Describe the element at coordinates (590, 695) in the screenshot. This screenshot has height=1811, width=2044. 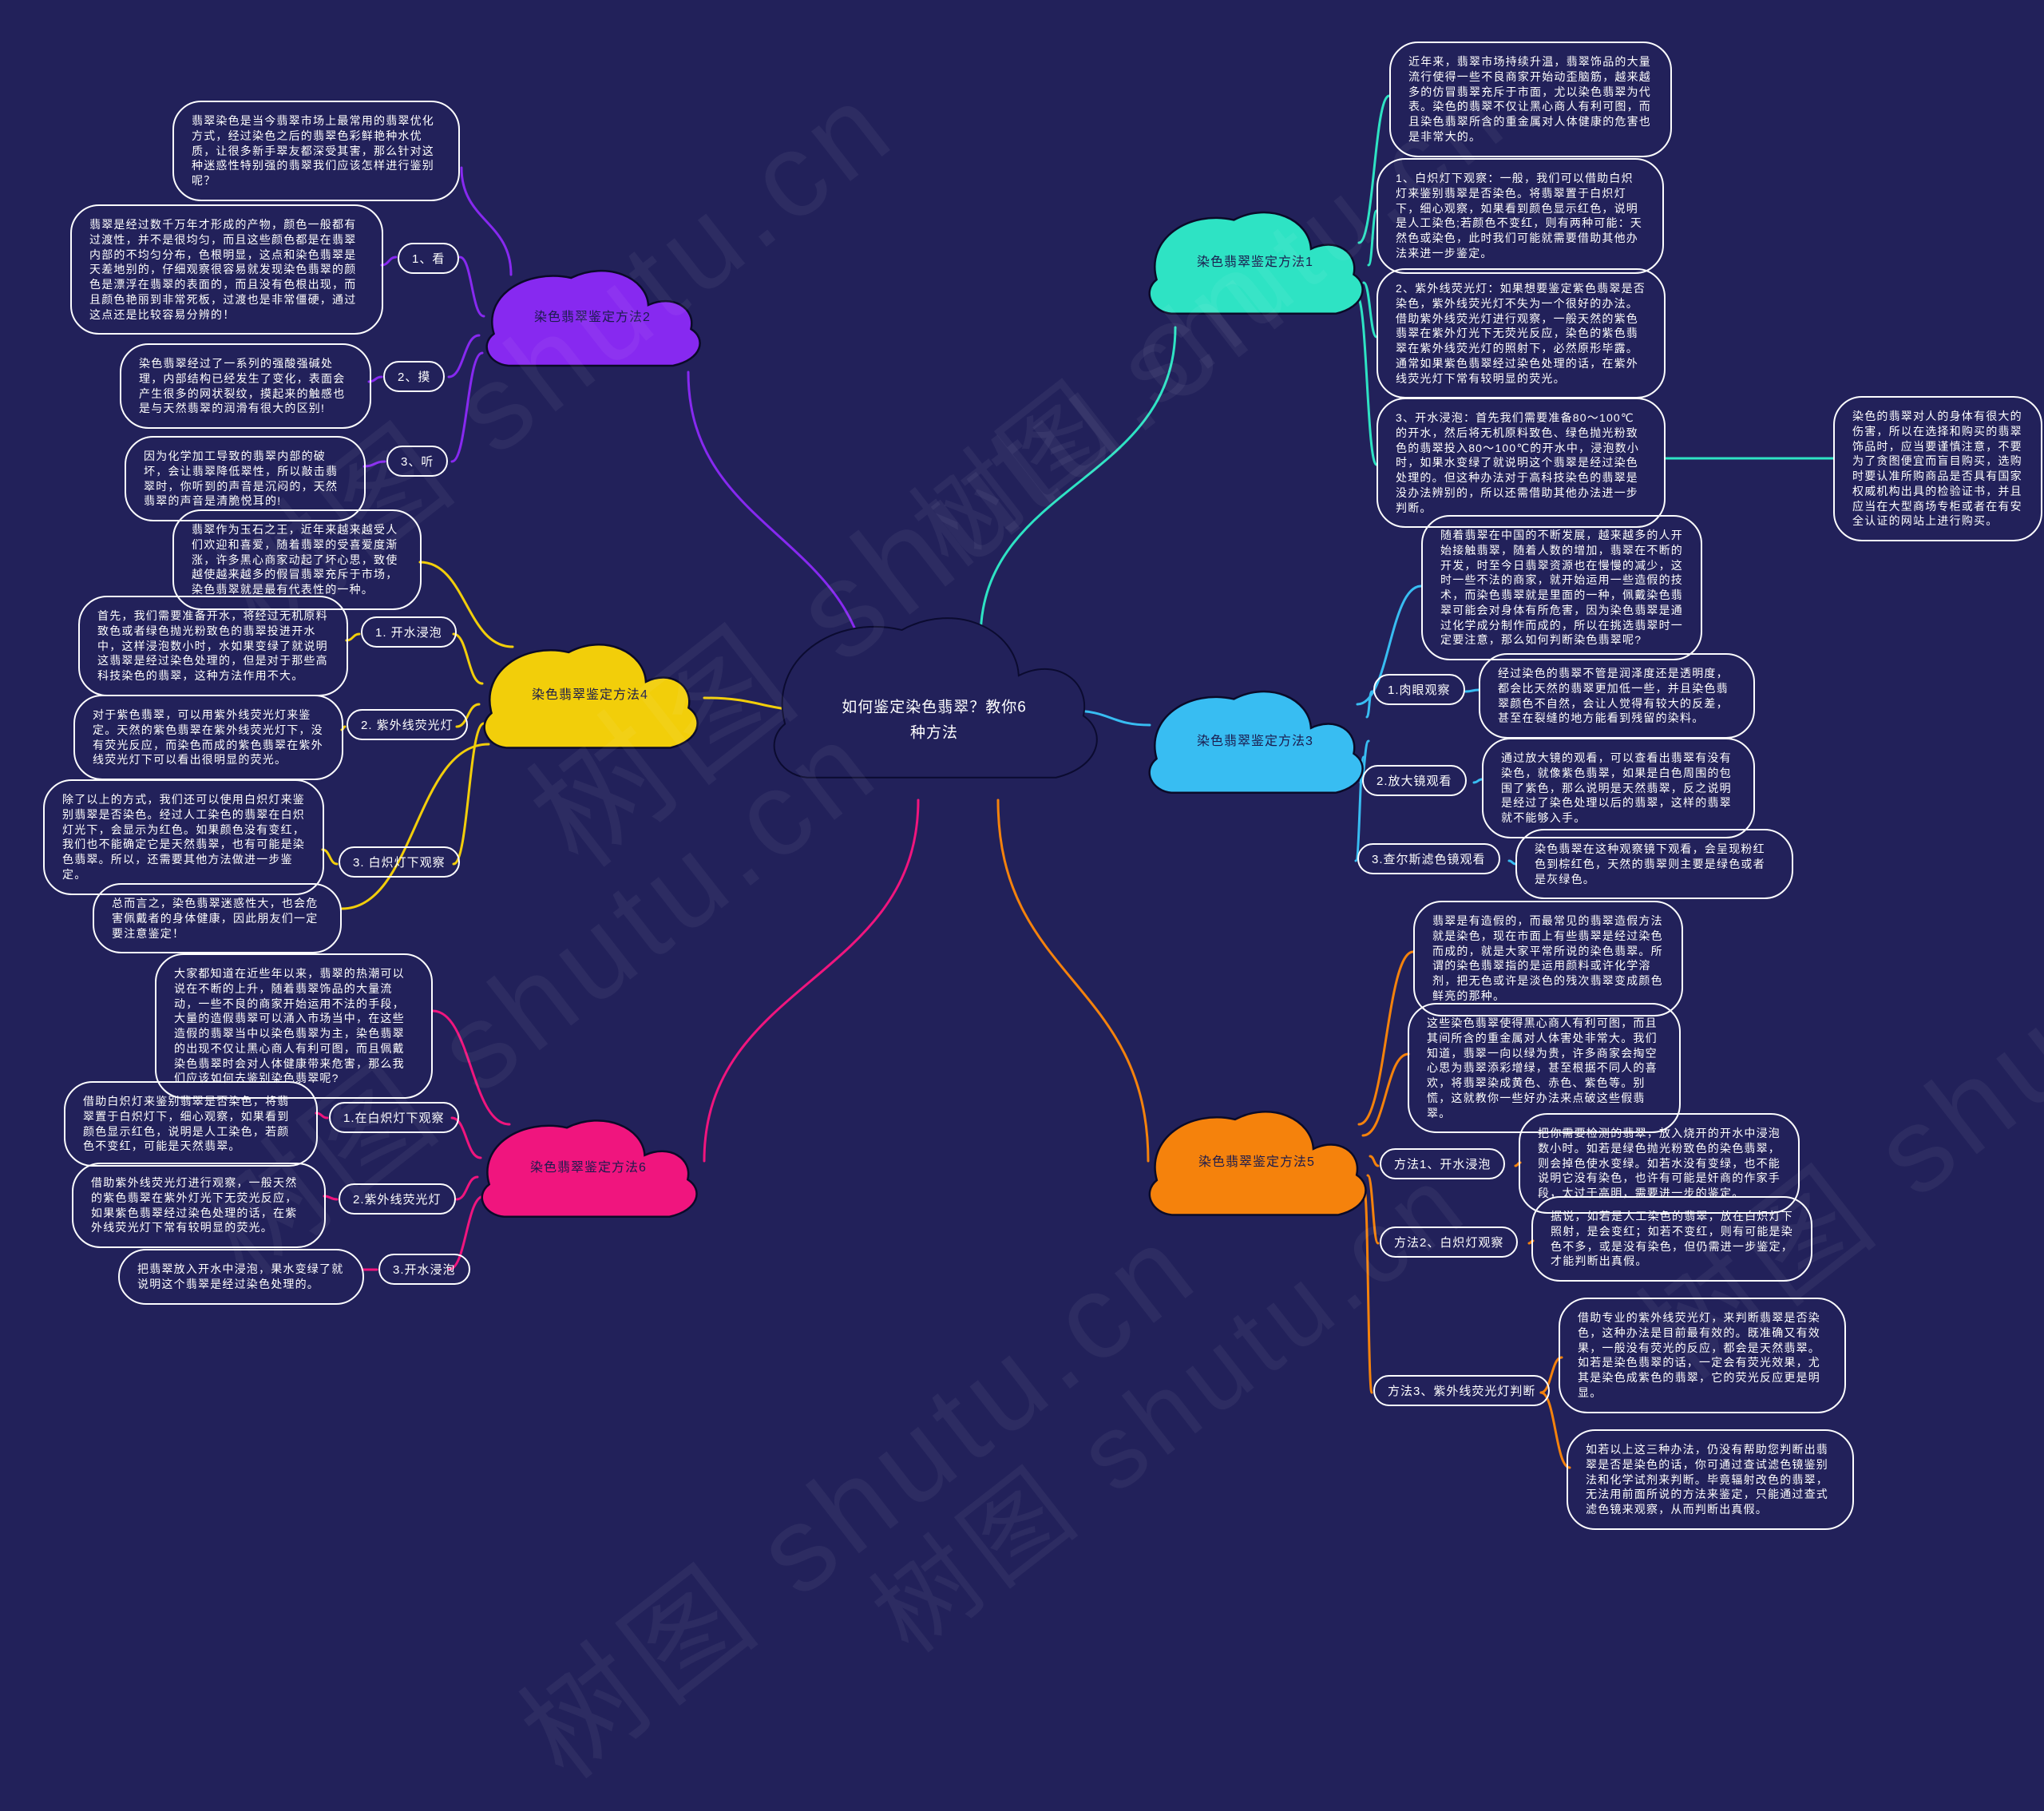
I see `branch-cloud-label: 染色翡翠鉴定方法4` at that location.